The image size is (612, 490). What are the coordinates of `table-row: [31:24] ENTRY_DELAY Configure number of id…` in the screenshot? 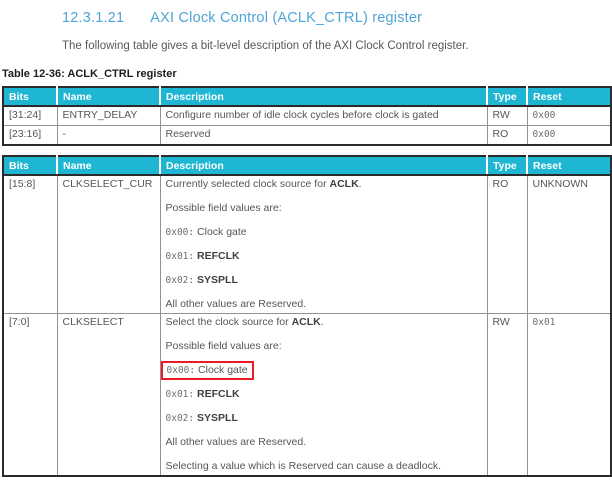 It's located at (307, 115).